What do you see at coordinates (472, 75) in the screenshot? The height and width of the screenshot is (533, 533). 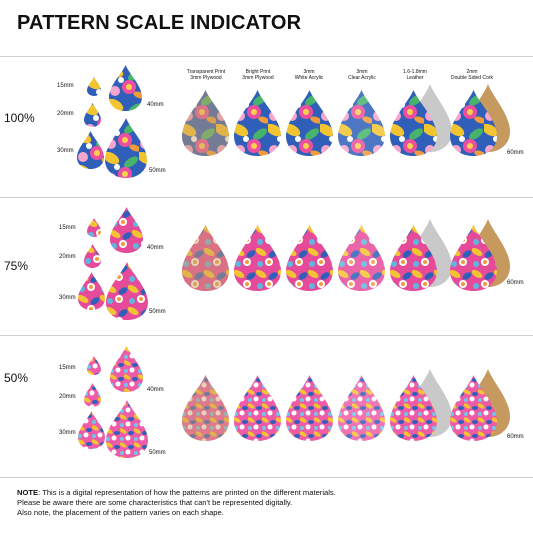 I see `material-label: 2mm Double Sided Cork` at bounding box center [472, 75].